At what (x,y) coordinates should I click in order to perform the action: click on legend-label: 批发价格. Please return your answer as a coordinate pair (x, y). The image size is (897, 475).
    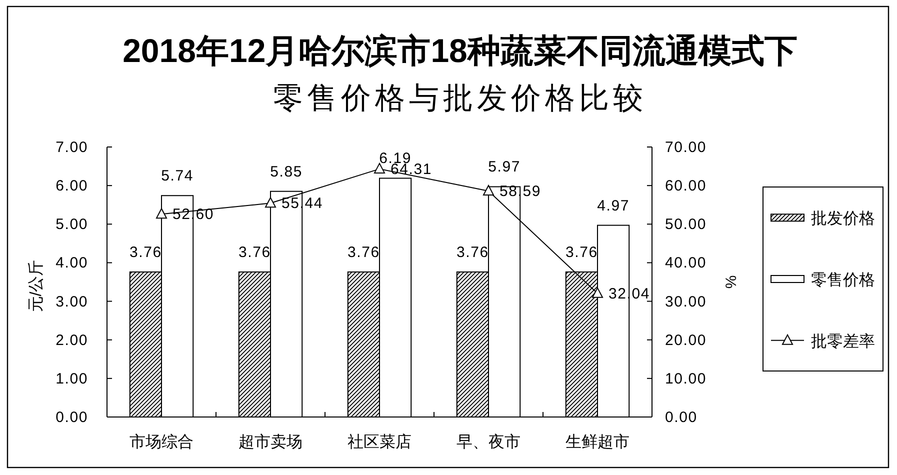
    Looking at the image, I should click on (843, 219).